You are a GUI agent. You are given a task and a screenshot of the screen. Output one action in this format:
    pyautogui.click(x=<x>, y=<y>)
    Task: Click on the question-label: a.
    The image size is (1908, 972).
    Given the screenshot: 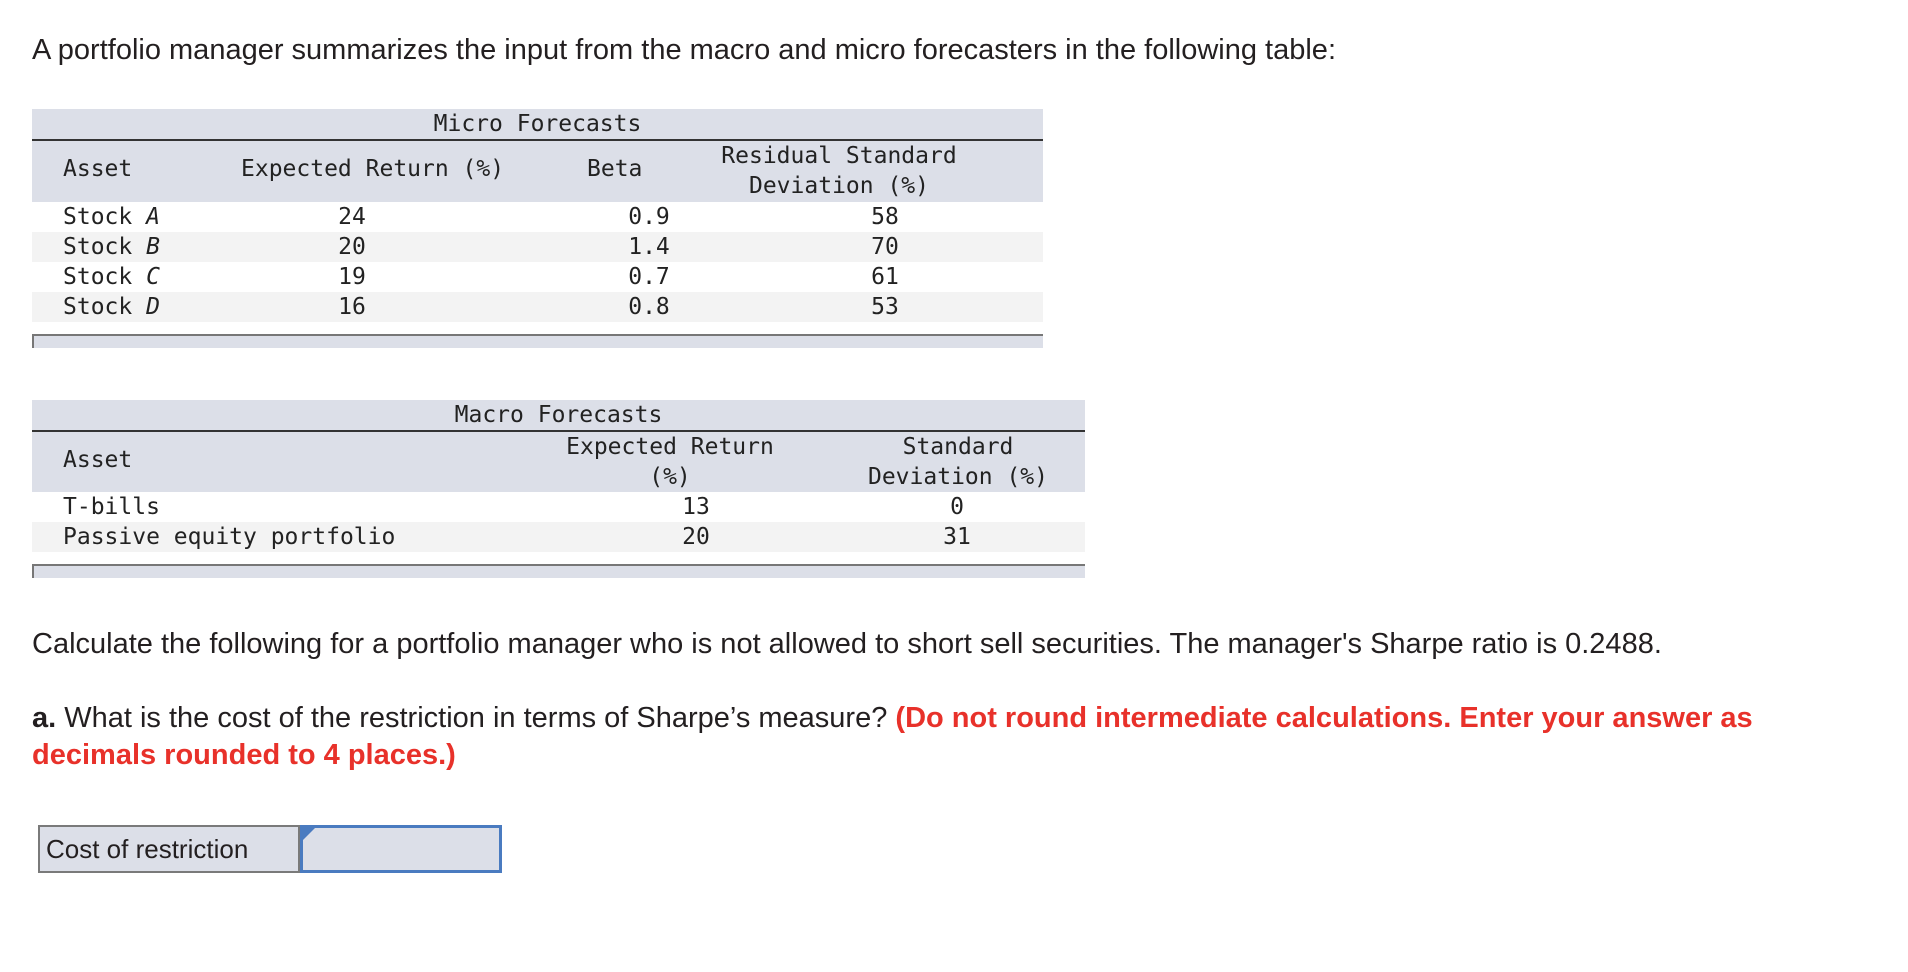 What is the action you would take?
    pyautogui.click(x=44, y=718)
    